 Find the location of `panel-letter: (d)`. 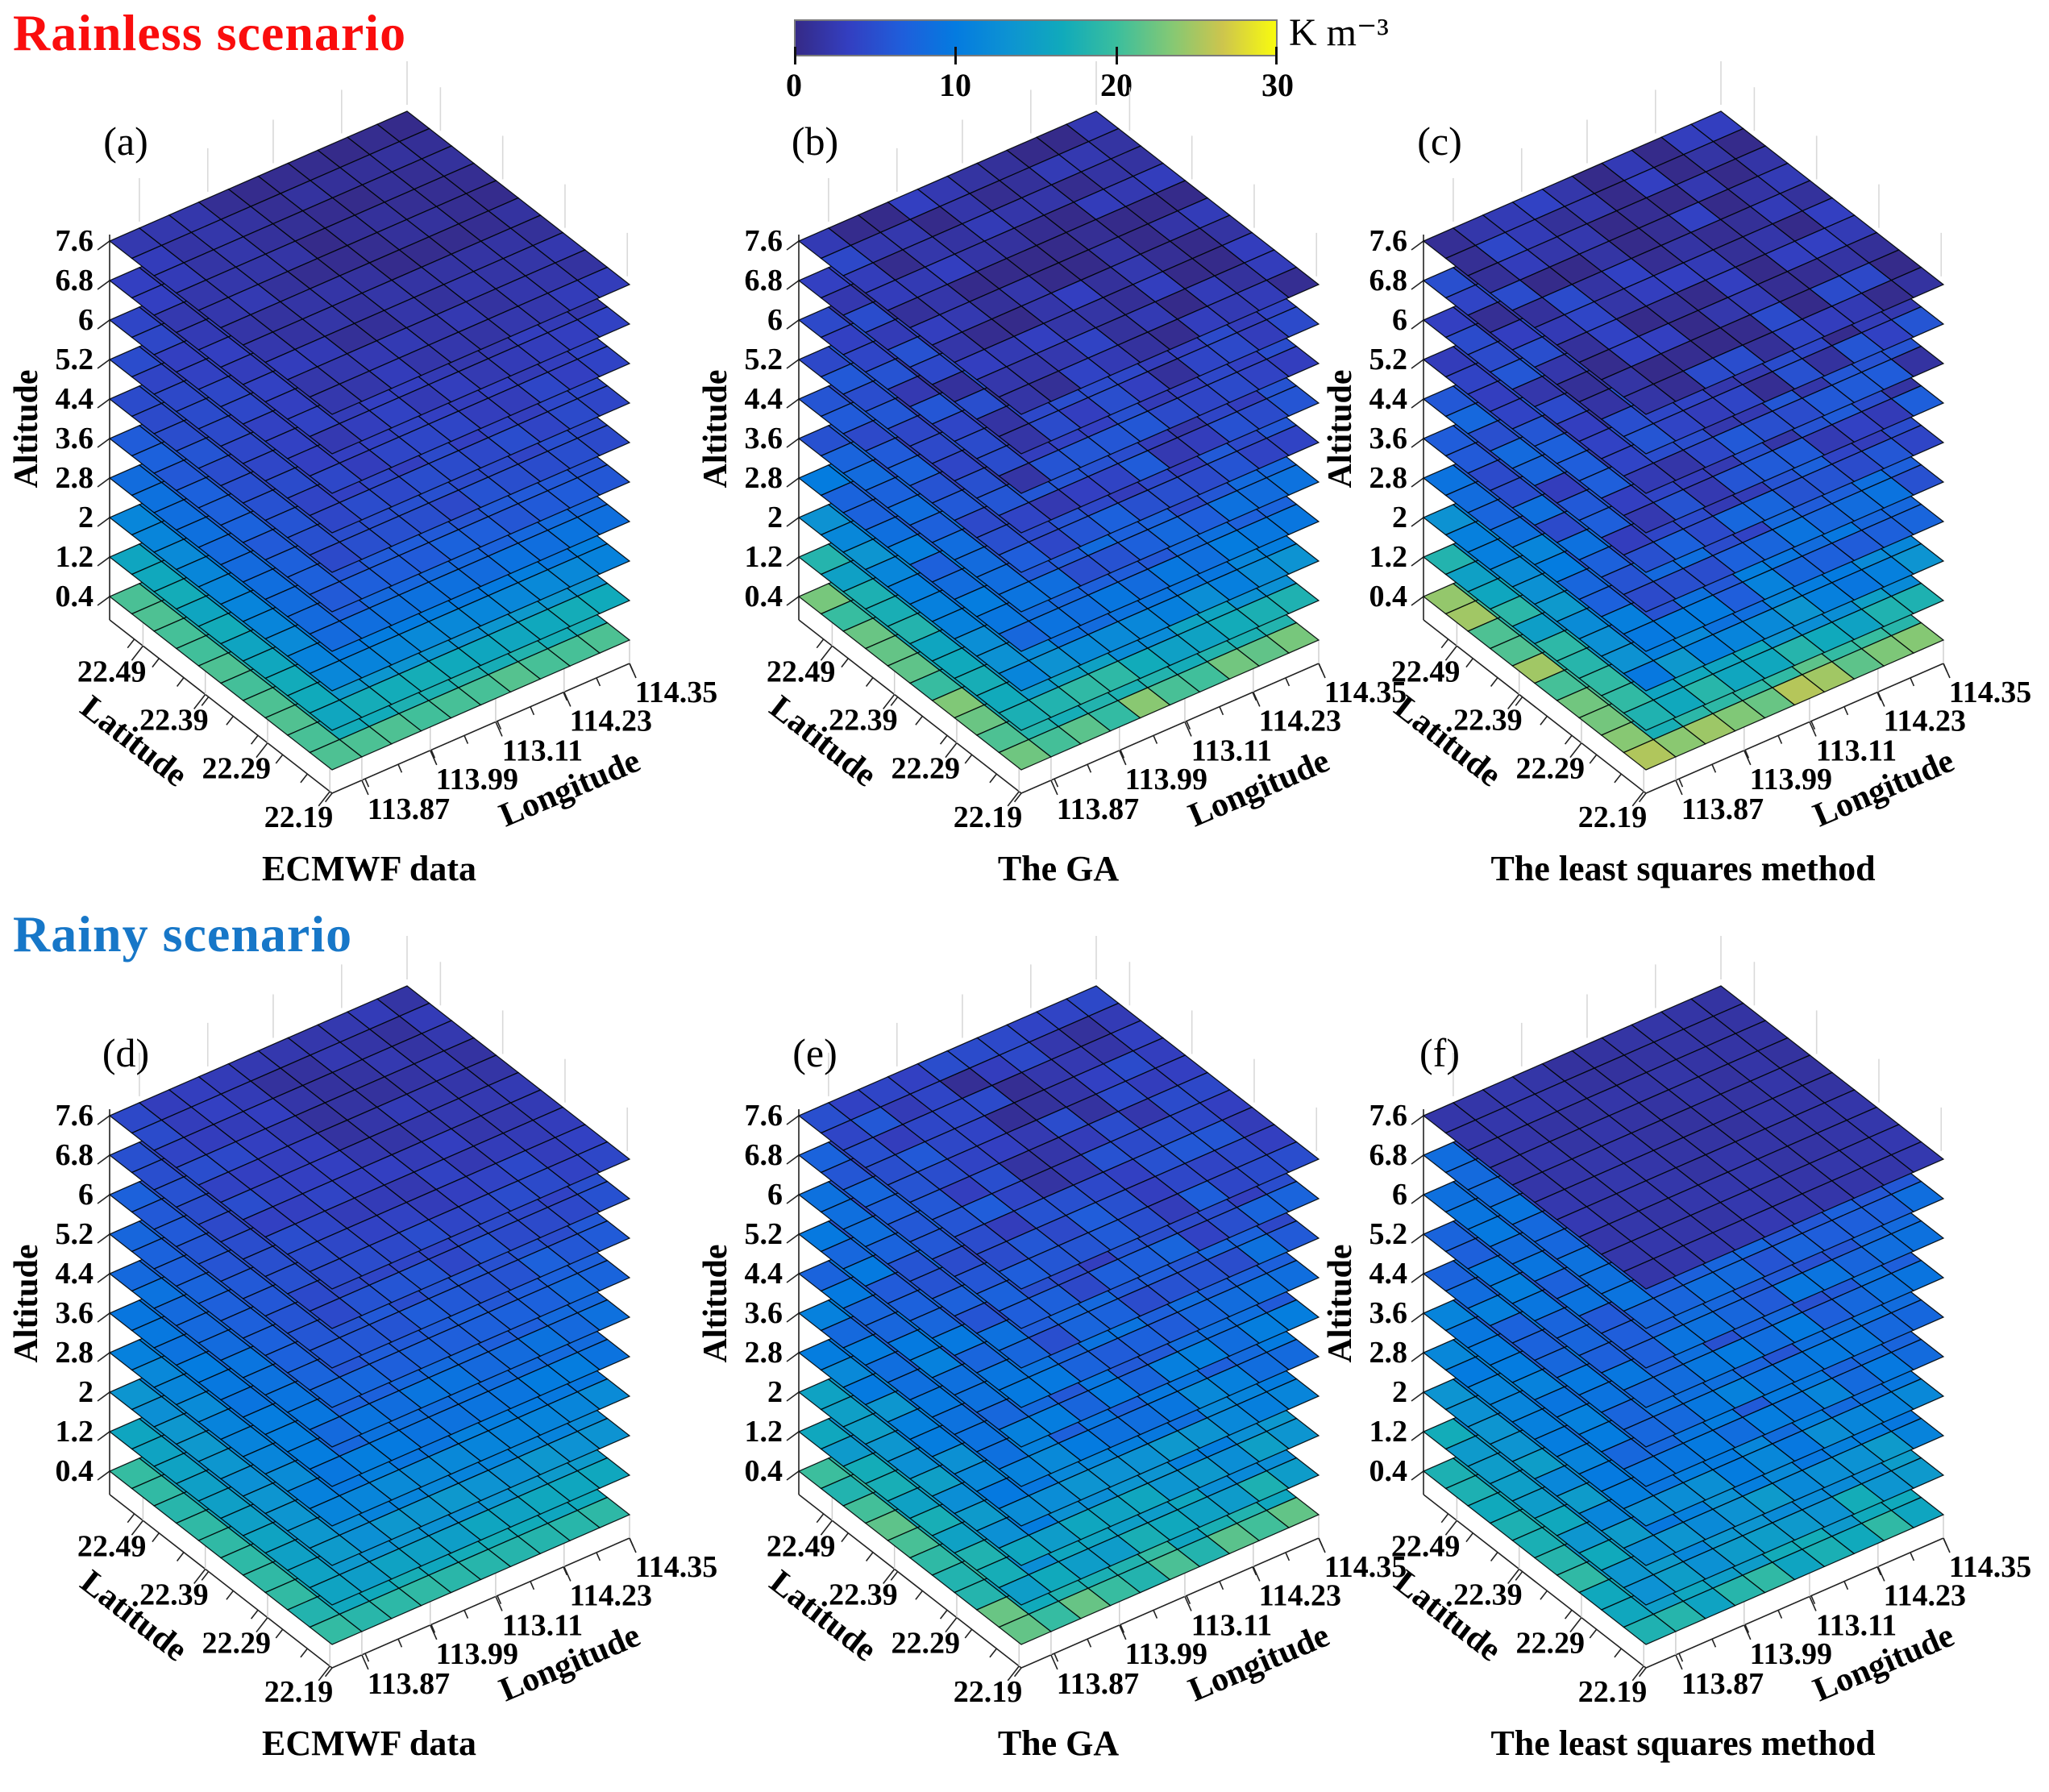

panel-letter: (d) is located at coordinates (126, 1052).